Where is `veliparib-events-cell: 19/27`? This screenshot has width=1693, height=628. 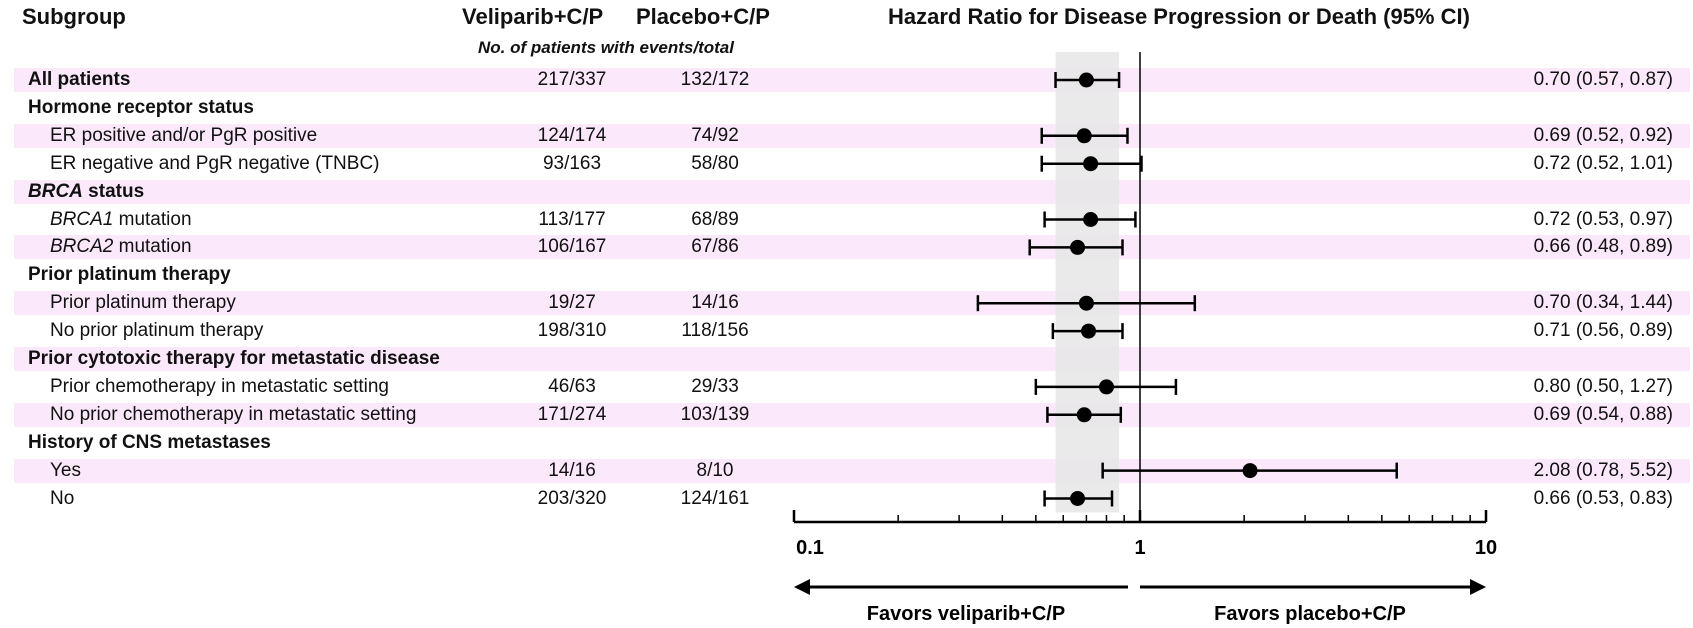 veliparib-events-cell: 19/27 is located at coordinates (572, 303).